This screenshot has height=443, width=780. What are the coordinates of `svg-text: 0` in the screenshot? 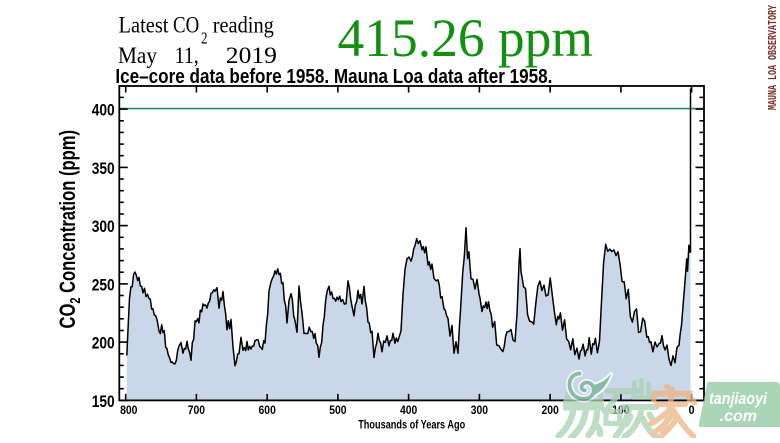 It's located at (692, 410).